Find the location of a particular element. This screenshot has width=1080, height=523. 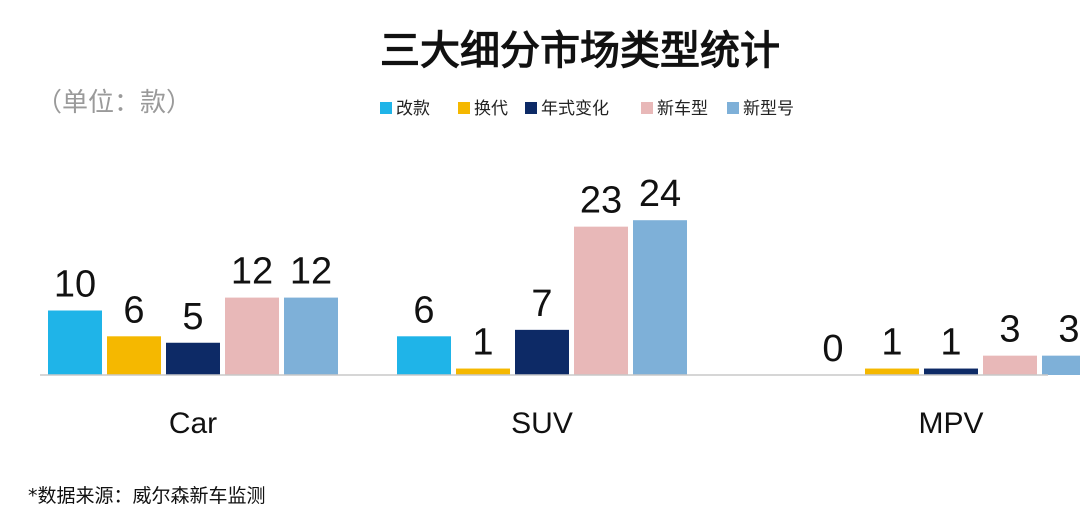

legend-label-2: 年式变化 is located at coordinates (575, 109).